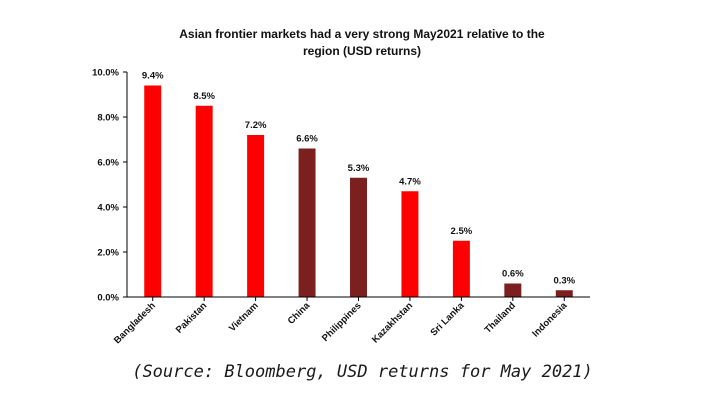  What do you see at coordinates (135, 323) in the screenshot?
I see `x-tick-label: Bangladesh` at bounding box center [135, 323].